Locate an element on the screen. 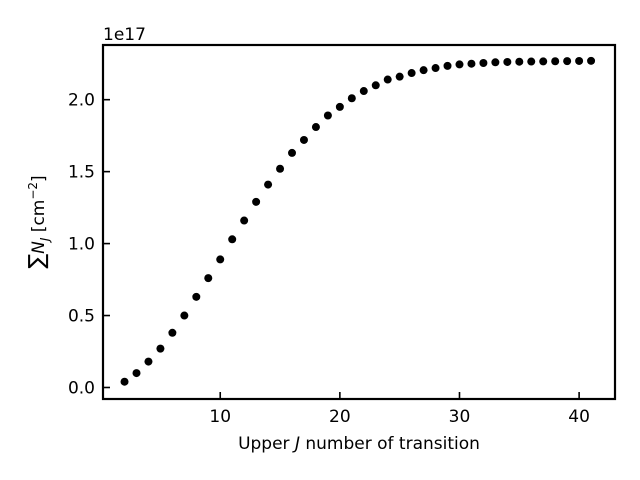 The width and height of the screenshot is (640, 480). offset-text: 1e17 is located at coordinates (124, 35).